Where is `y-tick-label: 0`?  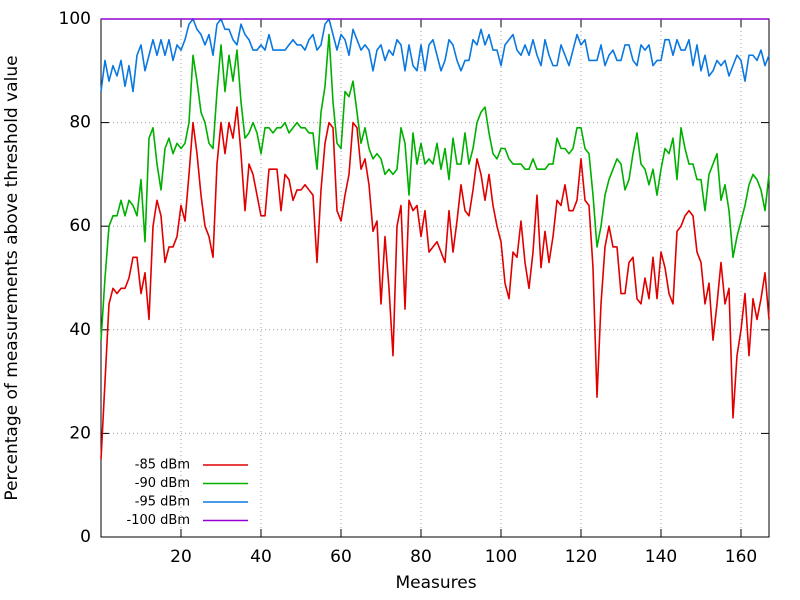
y-tick-label: 0 is located at coordinates (85, 537).